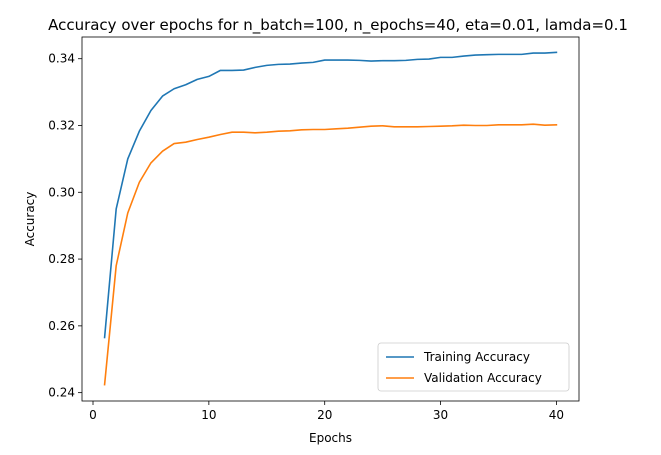  What do you see at coordinates (324, 415) in the screenshot?
I see `x-tick-label: 20` at bounding box center [324, 415].